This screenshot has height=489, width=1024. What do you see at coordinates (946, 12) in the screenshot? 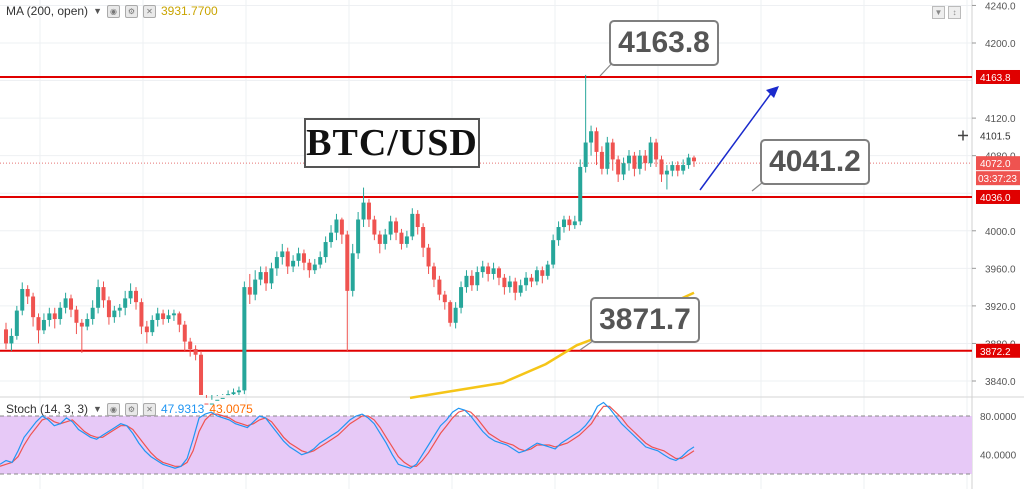
I see `pane-controls: ▼ ↕` at bounding box center [946, 12].